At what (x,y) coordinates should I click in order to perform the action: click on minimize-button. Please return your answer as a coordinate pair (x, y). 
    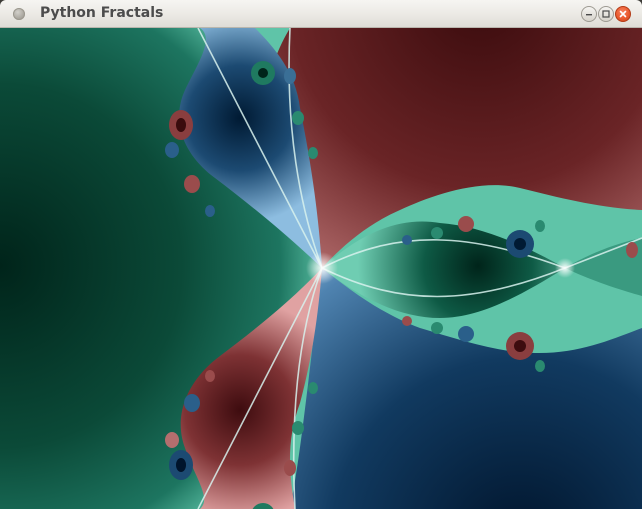
    Looking at the image, I should click on (589, 14).